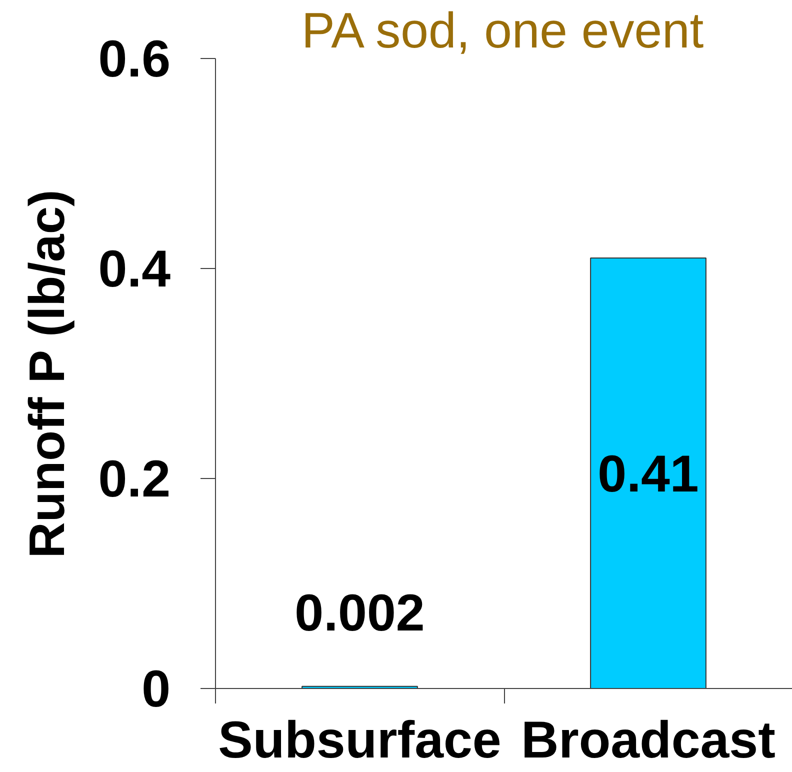 This screenshot has height=772, width=792. Describe the element at coordinates (359, 613) in the screenshot. I see `data-label: 0.002` at that location.